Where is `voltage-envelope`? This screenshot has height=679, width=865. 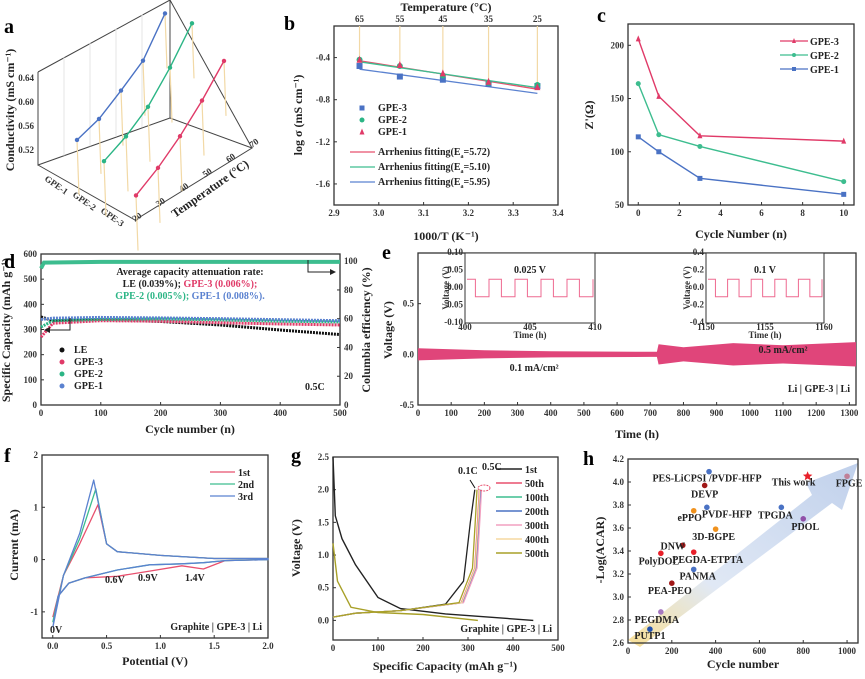
voltage-envelope is located at coordinates (637, 354).